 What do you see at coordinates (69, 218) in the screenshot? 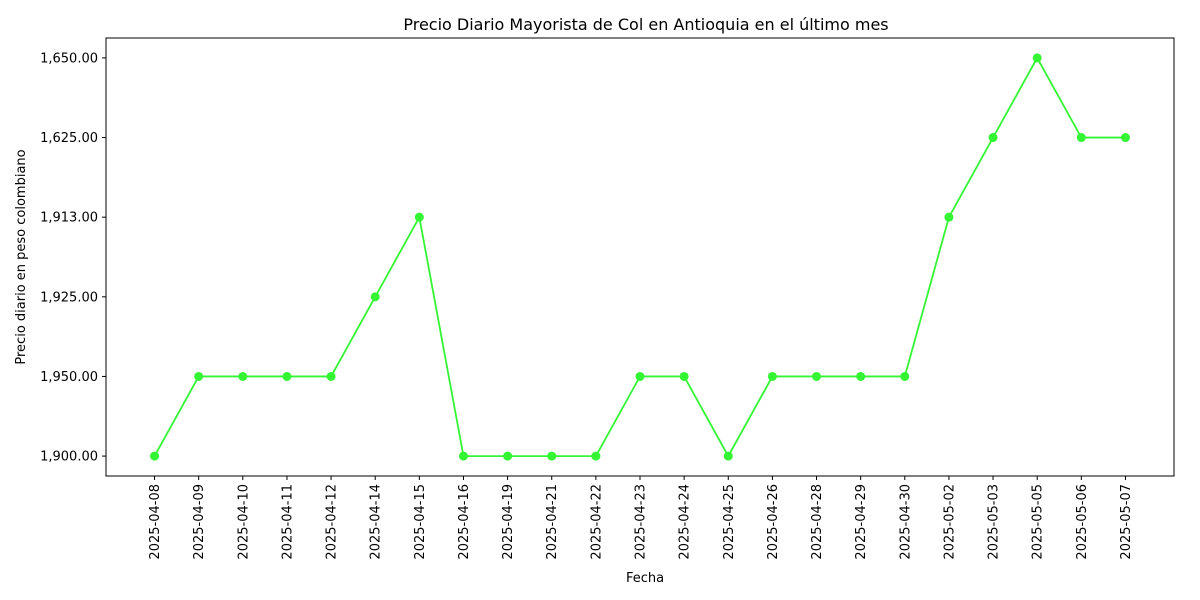
I see `y-tick-label: 1,913.00` at bounding box center [69, 218].